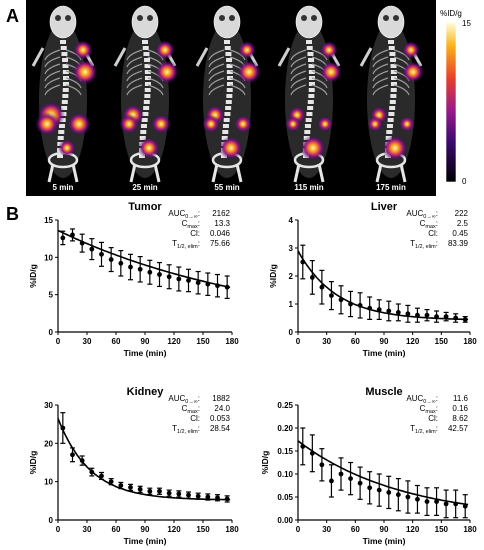 This screenshot has height=550, width=484. I want to click on stat-value: 0.16, so click(460, 408).